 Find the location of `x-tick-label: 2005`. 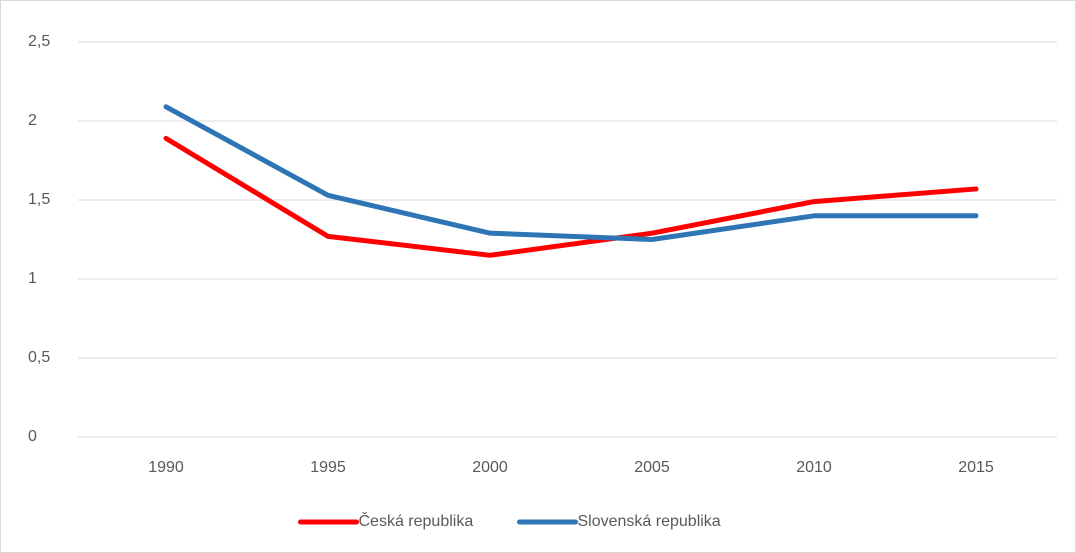

x-tick-label: 2005 is located at coordinates (652, 467).